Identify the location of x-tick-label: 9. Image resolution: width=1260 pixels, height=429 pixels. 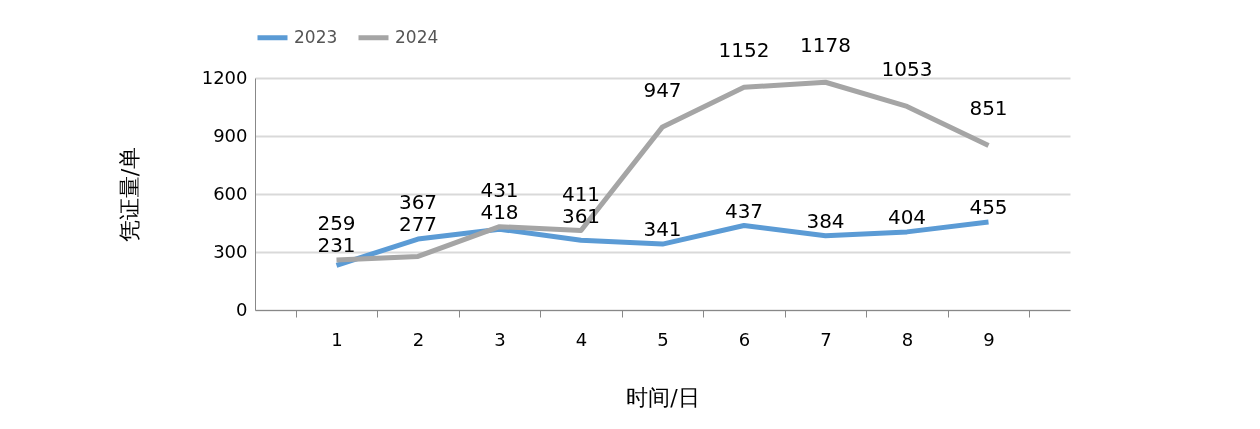
(989, 339).